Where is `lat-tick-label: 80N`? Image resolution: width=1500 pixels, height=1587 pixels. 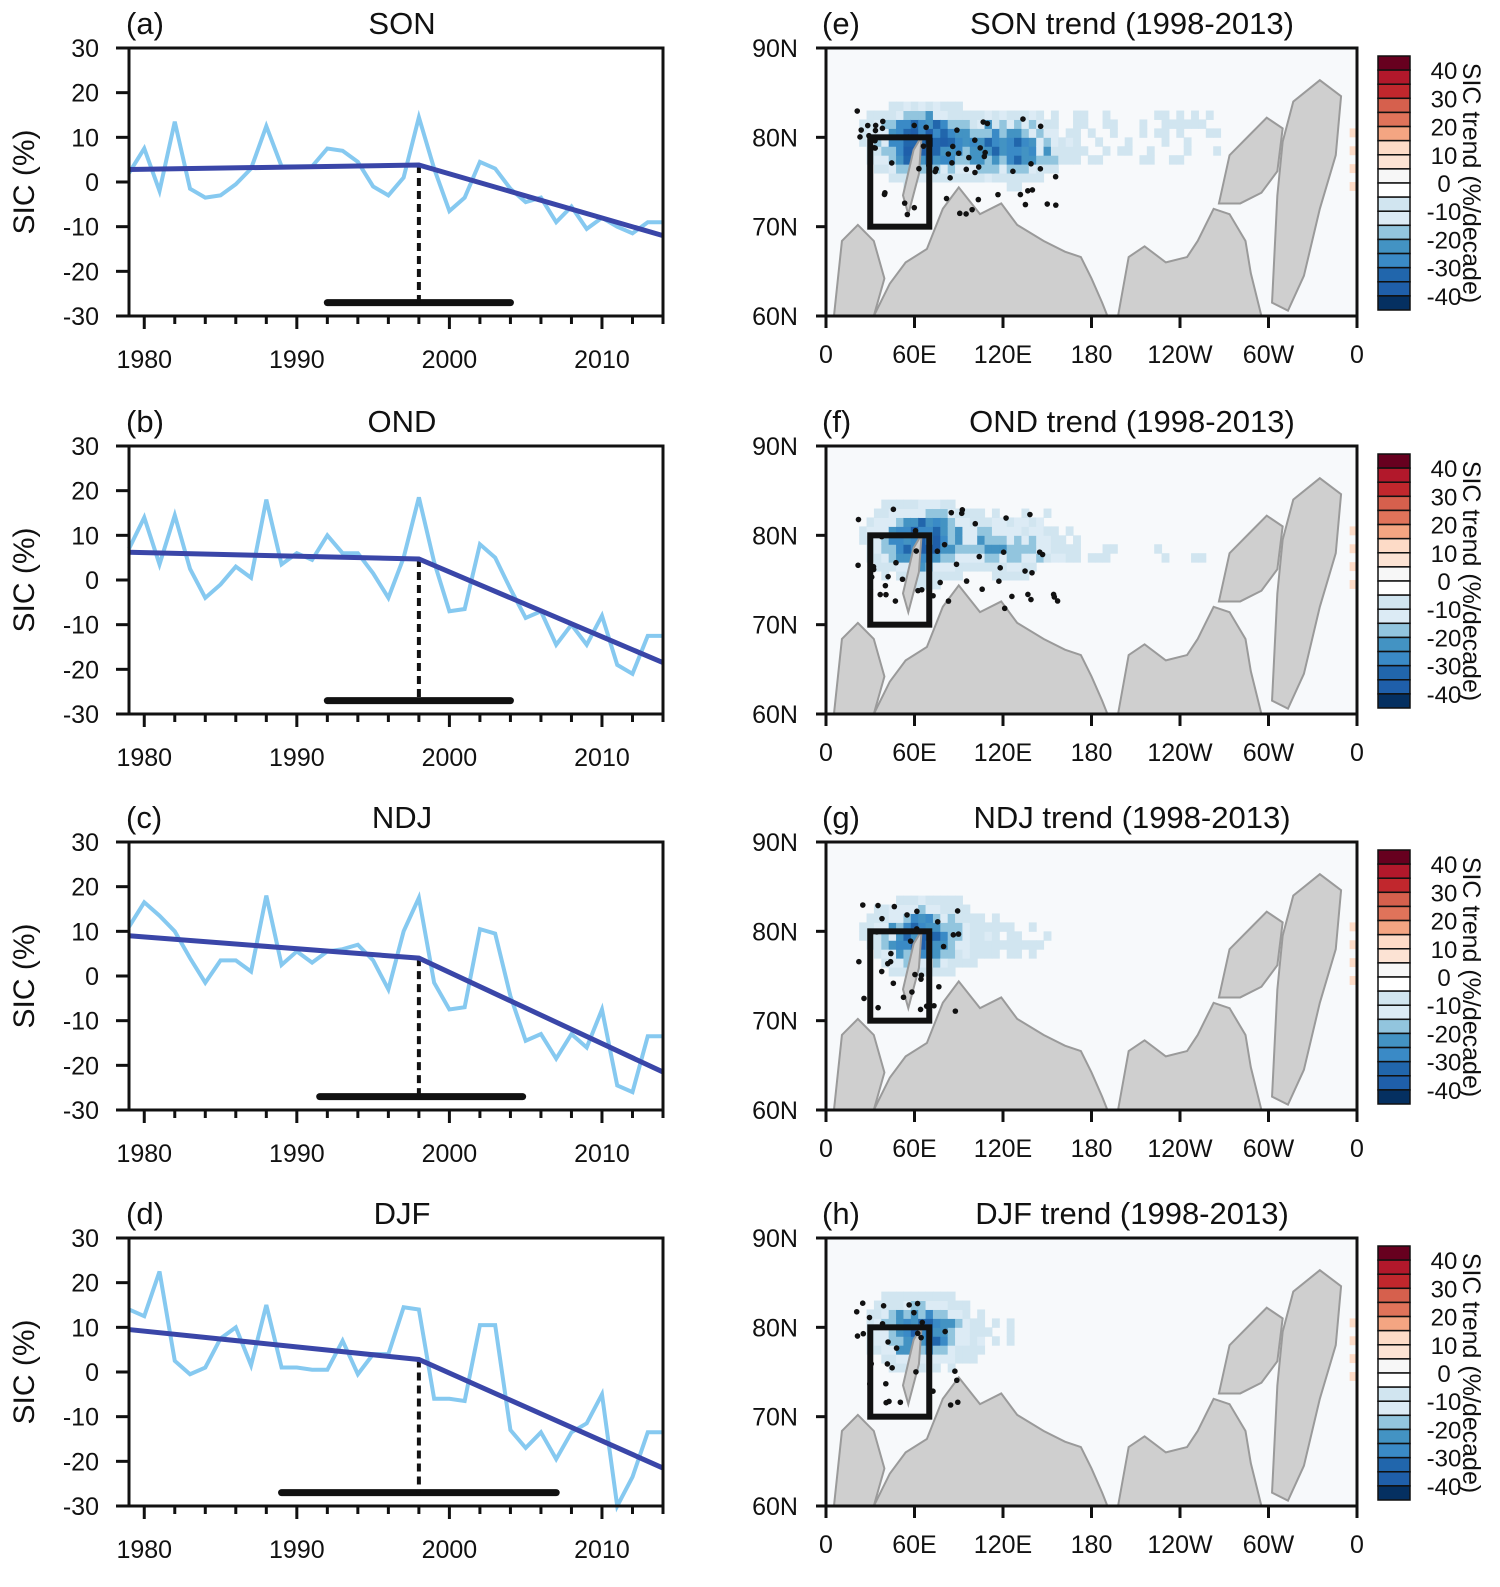
lat-tick-label: 80N is located at coordinates (775, 138).